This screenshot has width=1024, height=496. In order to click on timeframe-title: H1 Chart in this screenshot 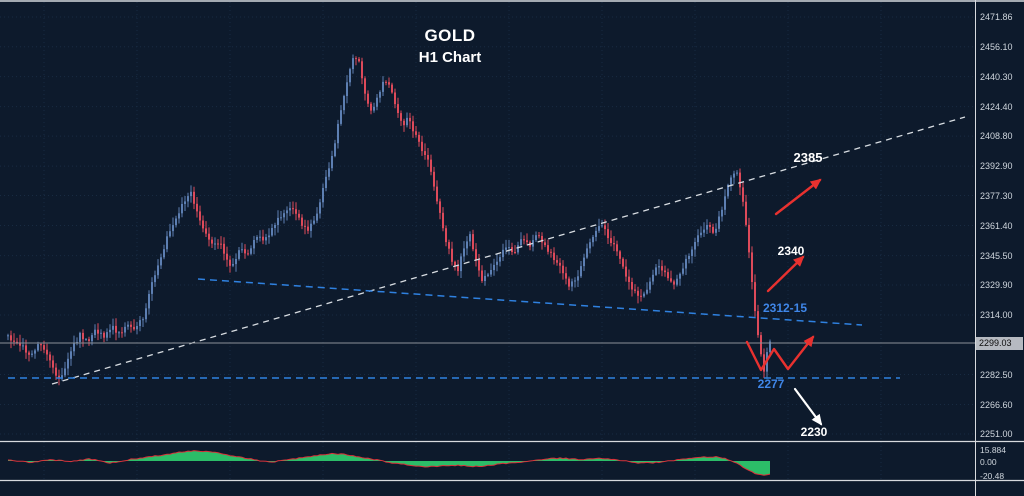, I will do `click(450, 57)`.